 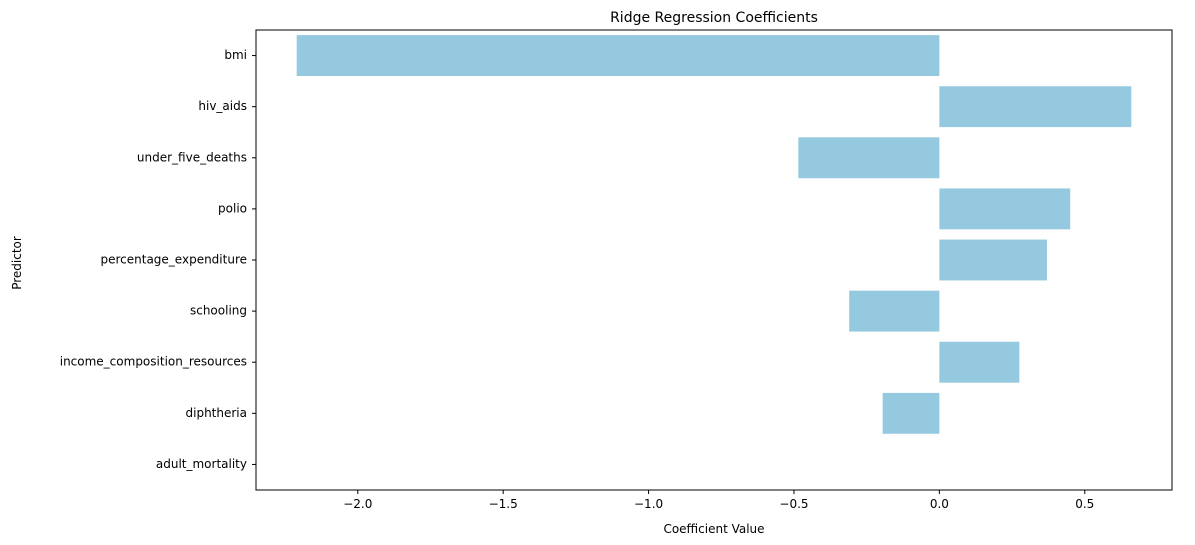 What do you see at coordinates (713, 529) in the screenshot?
I see `x-axis-title: Coefficient Value` at bounding box center [713, 529].